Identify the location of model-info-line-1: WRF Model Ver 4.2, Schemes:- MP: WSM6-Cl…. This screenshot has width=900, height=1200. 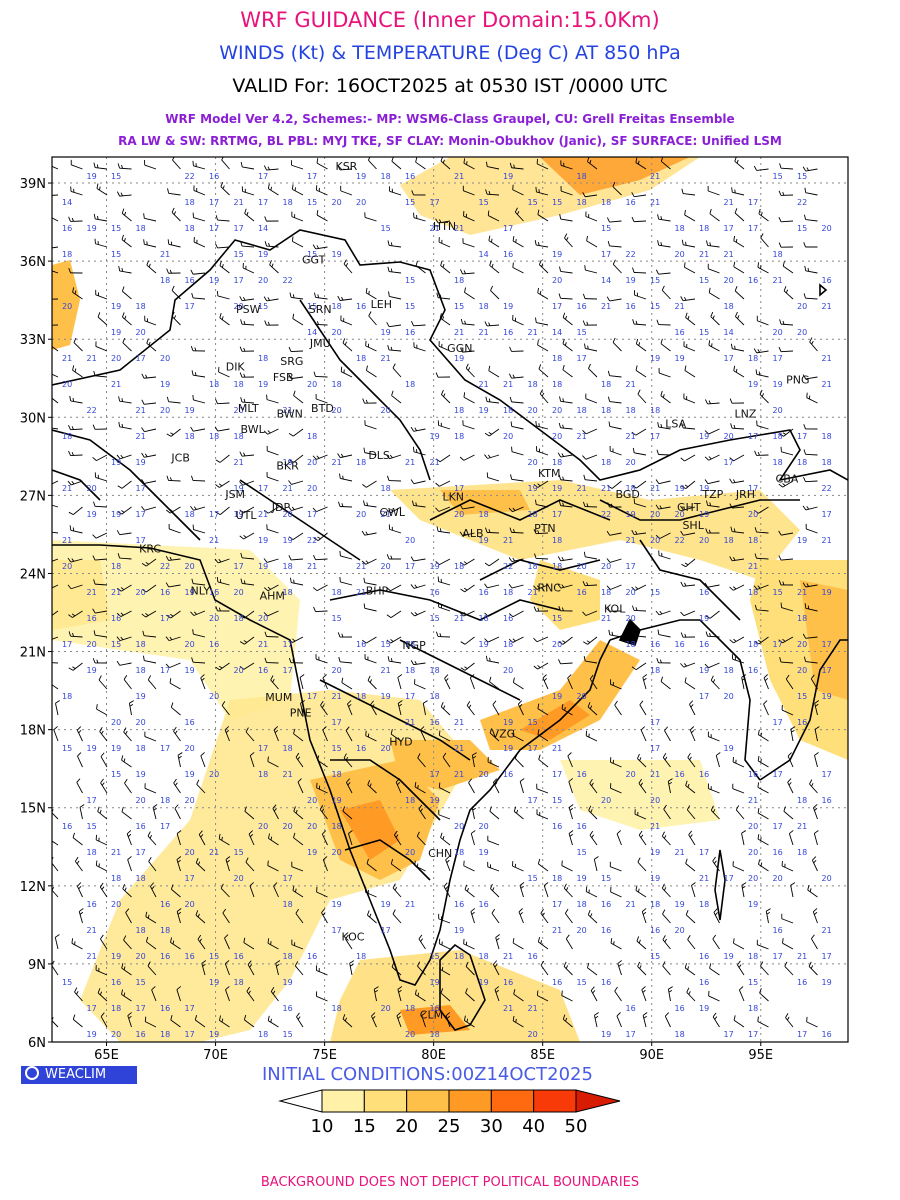
(450, 119).